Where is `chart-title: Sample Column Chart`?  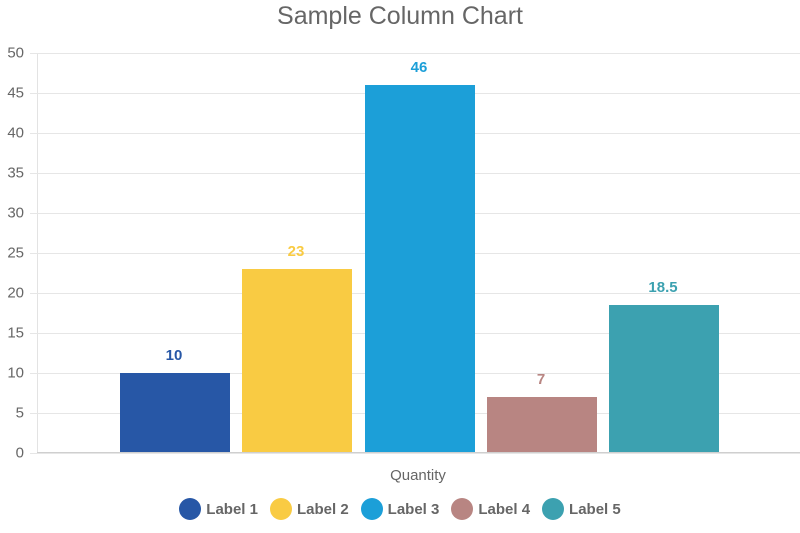
chart-title: Sample Column Chart is located at coordinates (400, 16).